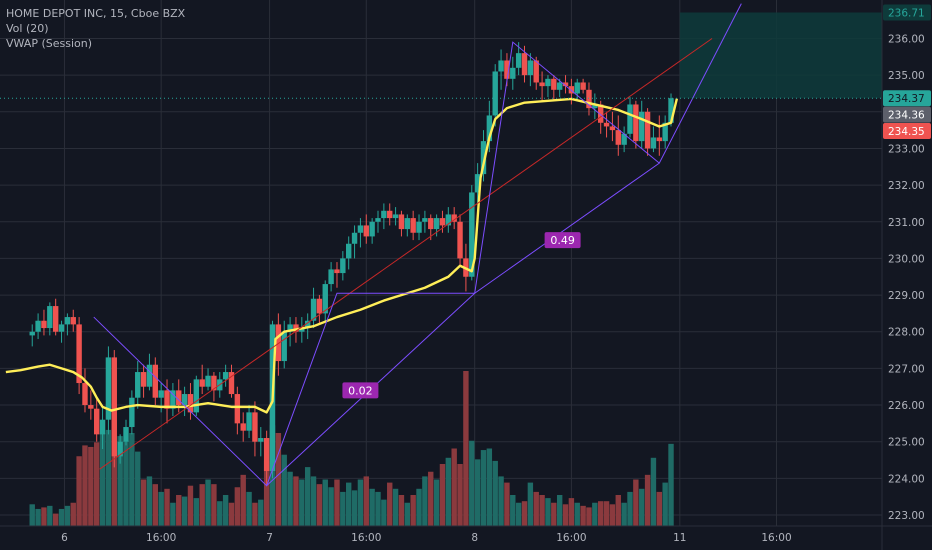  I want to click on ratio-label-bg, so click(360, 390).